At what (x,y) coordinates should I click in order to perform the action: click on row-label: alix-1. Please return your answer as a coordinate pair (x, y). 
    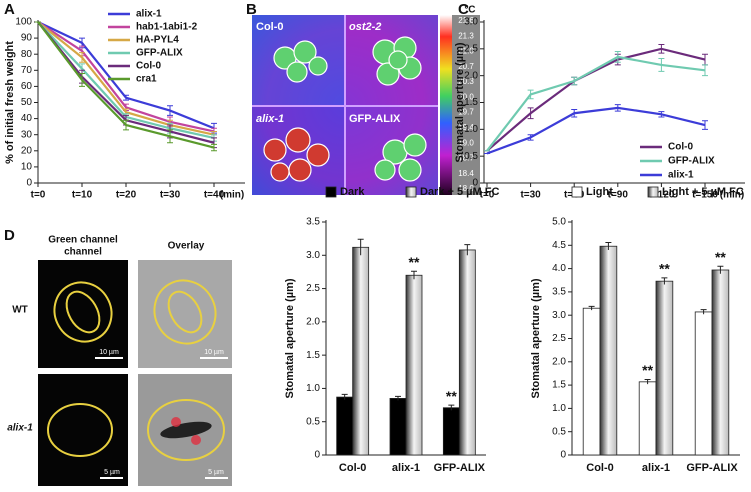
    Looking at the image, I should click on (20, 428).